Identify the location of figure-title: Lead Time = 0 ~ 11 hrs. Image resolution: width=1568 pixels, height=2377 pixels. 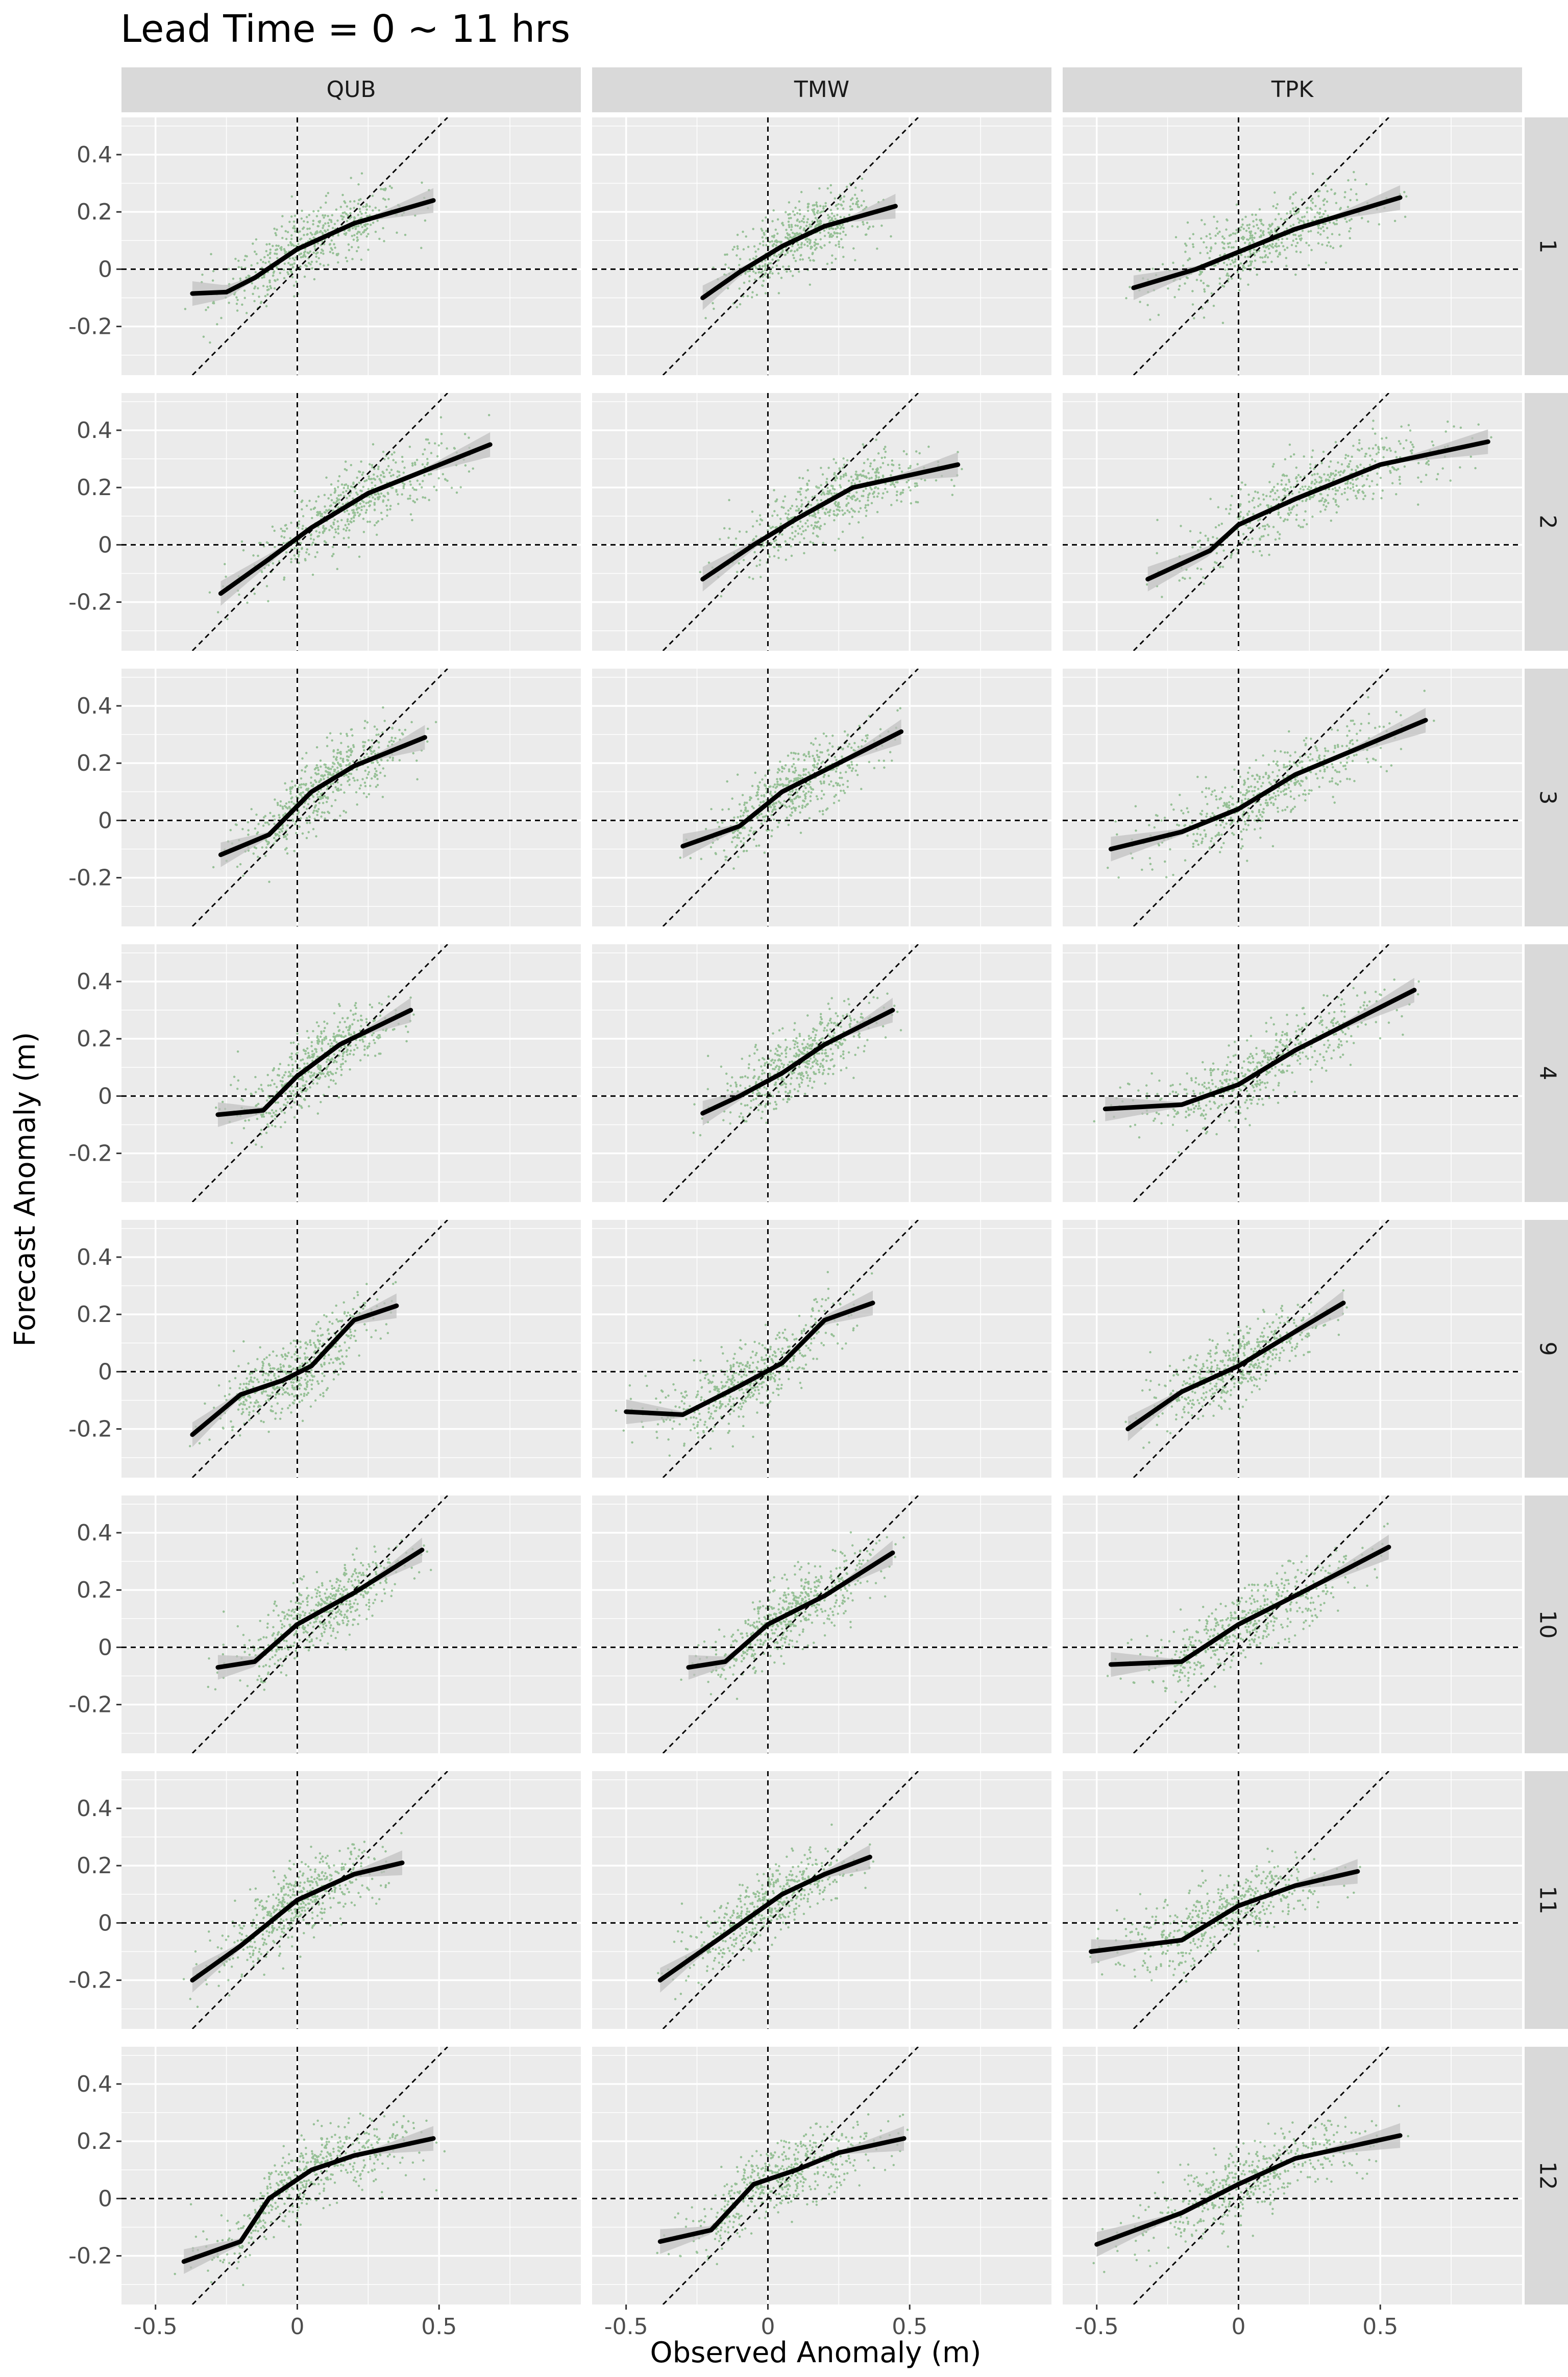
(345, 29).